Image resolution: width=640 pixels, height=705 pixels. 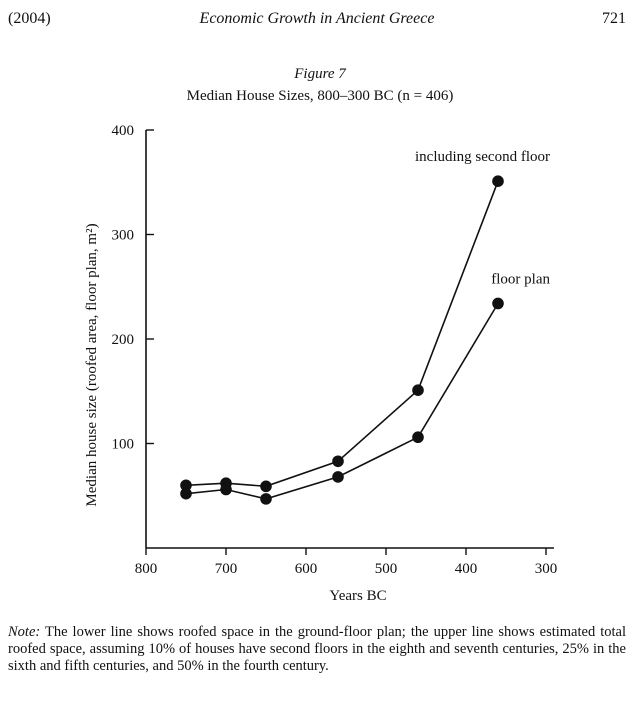 I want to click on y-tick-label: 300, so click(x=123, y=236).